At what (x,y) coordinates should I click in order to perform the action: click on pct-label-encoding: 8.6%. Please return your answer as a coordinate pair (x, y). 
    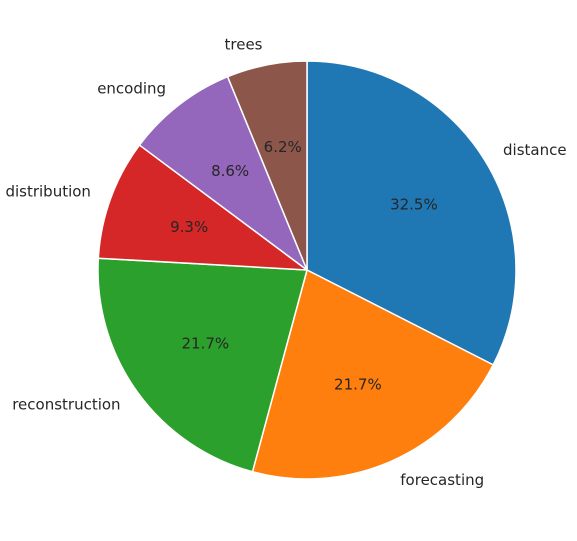
    Looking at the image, I should click on (230, 171).